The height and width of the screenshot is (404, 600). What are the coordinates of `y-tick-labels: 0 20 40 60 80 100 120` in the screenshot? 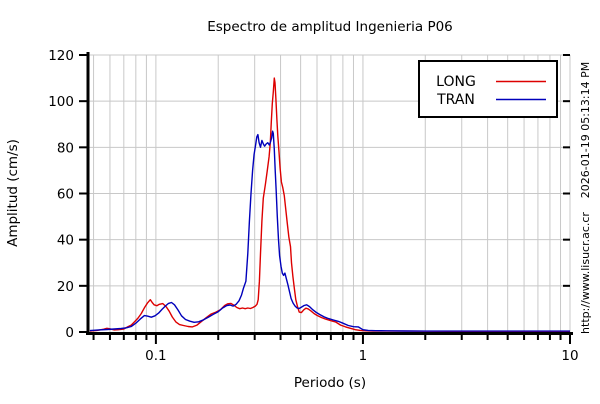 It's located at (61, 194).